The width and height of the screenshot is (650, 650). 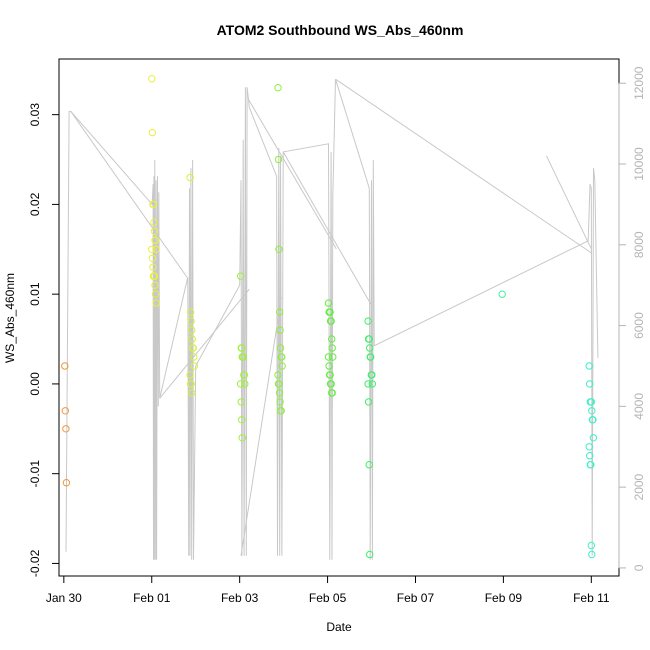 I want to click on x-tick-label-1: Feb 01, so click(x=152, y=598).